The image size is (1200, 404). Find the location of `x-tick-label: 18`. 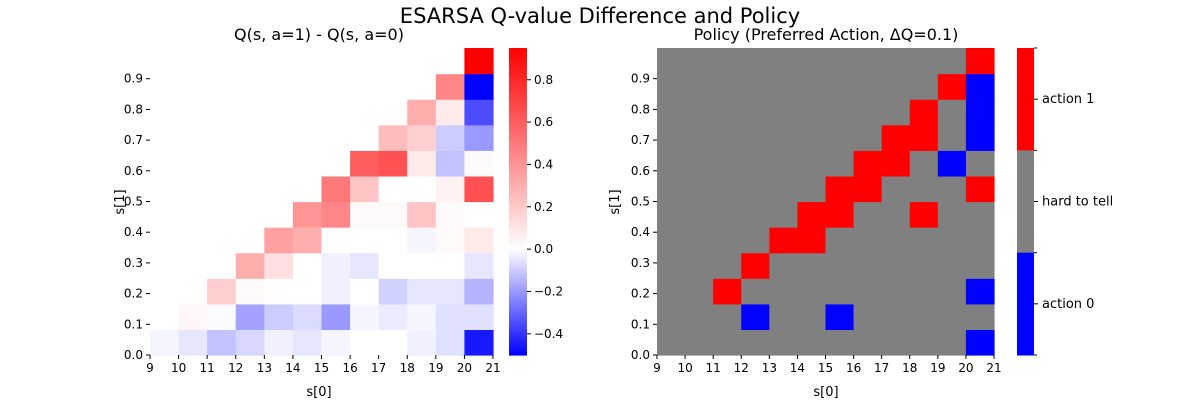

x-tick-label: 18 is located at coordinates (909, 368).